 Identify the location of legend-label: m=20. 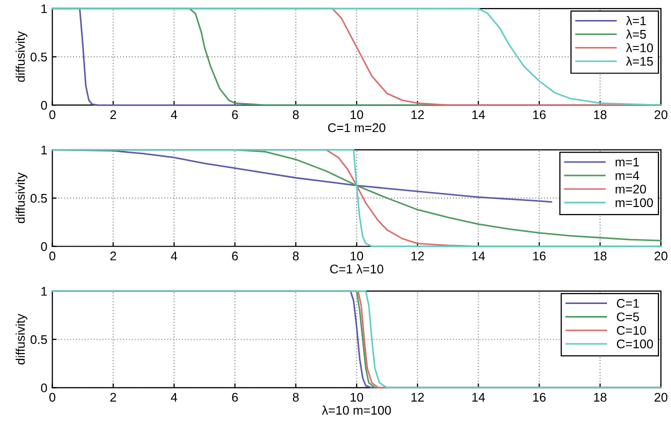
(631, 189).